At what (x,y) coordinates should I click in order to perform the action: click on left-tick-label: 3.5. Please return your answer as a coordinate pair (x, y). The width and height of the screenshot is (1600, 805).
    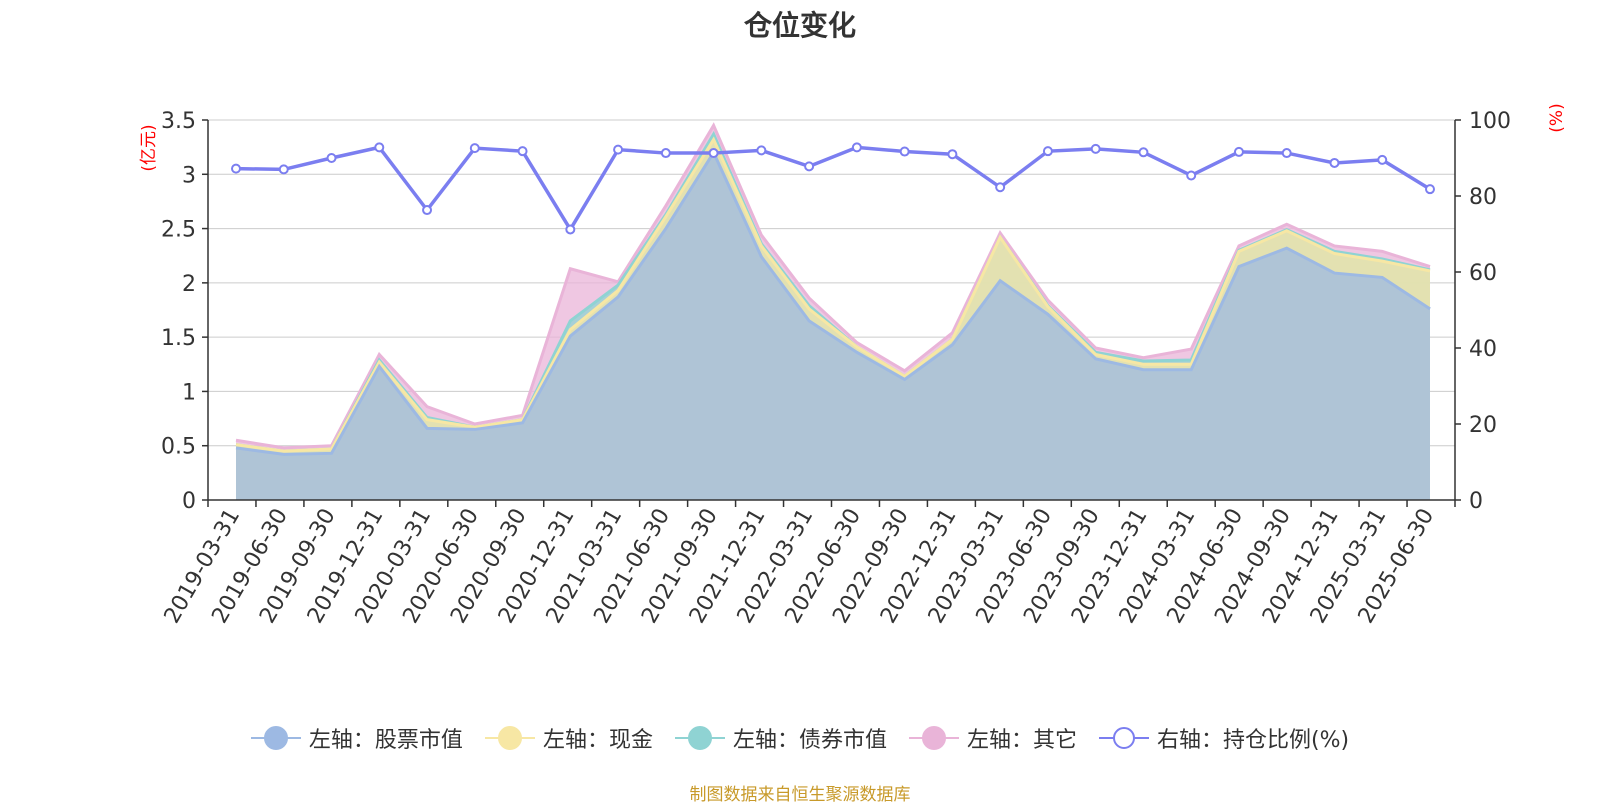
    Looking at the image, I should click on (178, 121).